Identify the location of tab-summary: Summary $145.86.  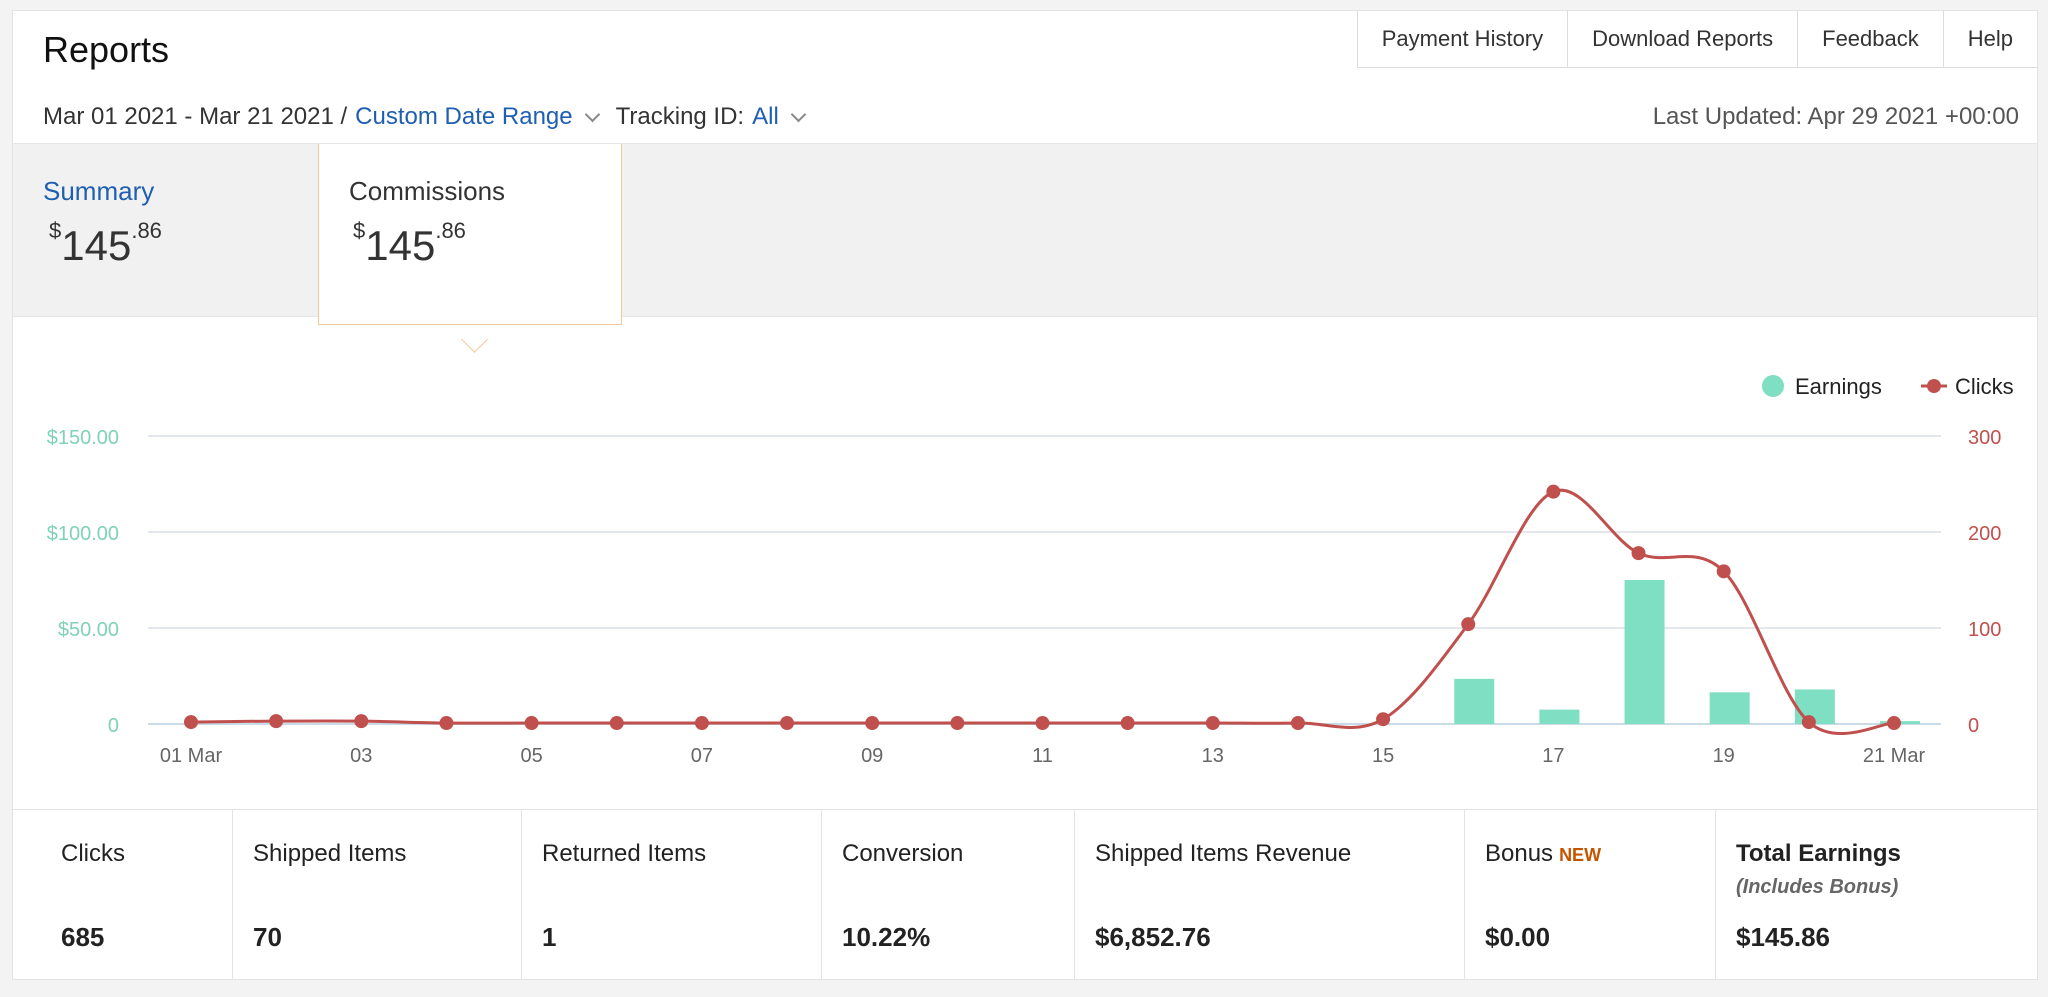
(178, 230).